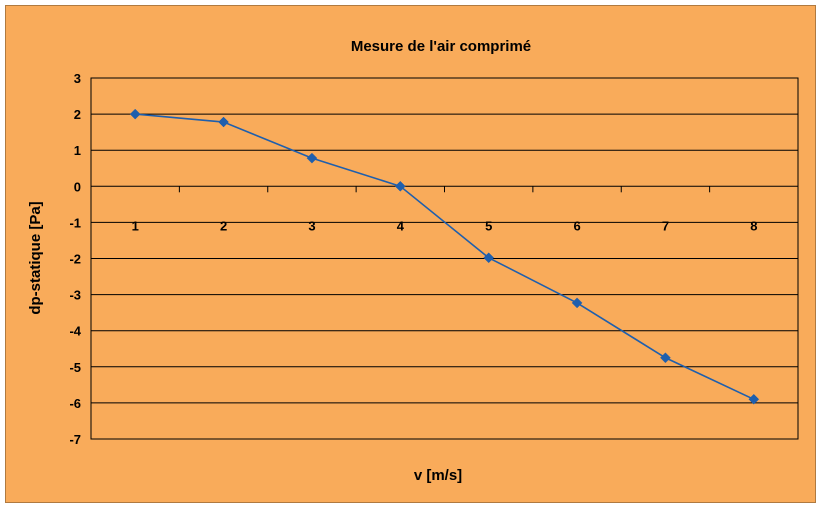 The width and height of the screenshot is (822, 508). What do you see at coordinates (75, 295) in the screenshot?
I see `y-tick-label: -3` at bounding box center [75, 295].